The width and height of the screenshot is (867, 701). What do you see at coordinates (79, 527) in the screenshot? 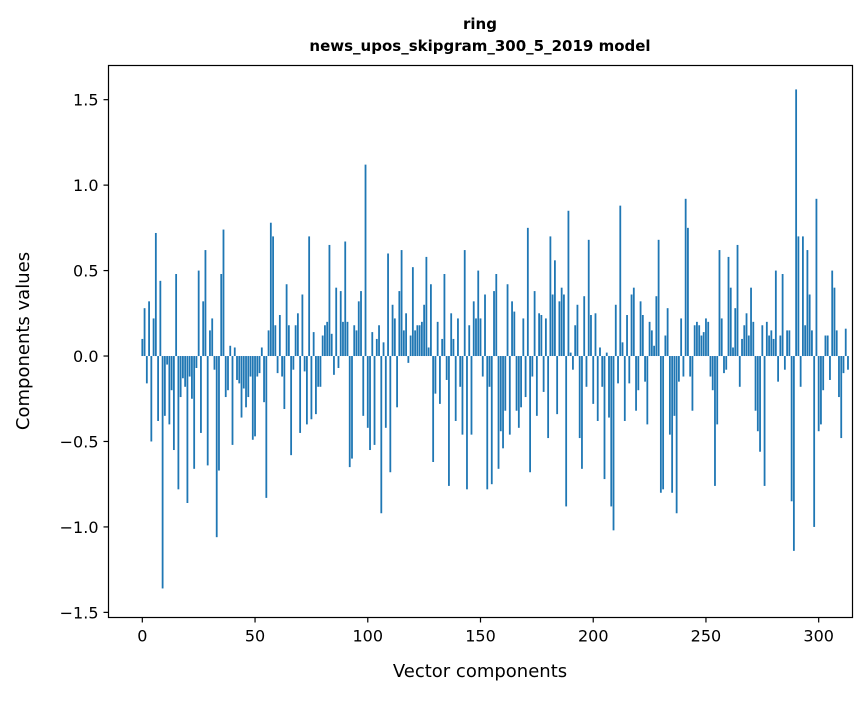
I see `y-tick-label: −1.0` at bounding box center [79, 527].